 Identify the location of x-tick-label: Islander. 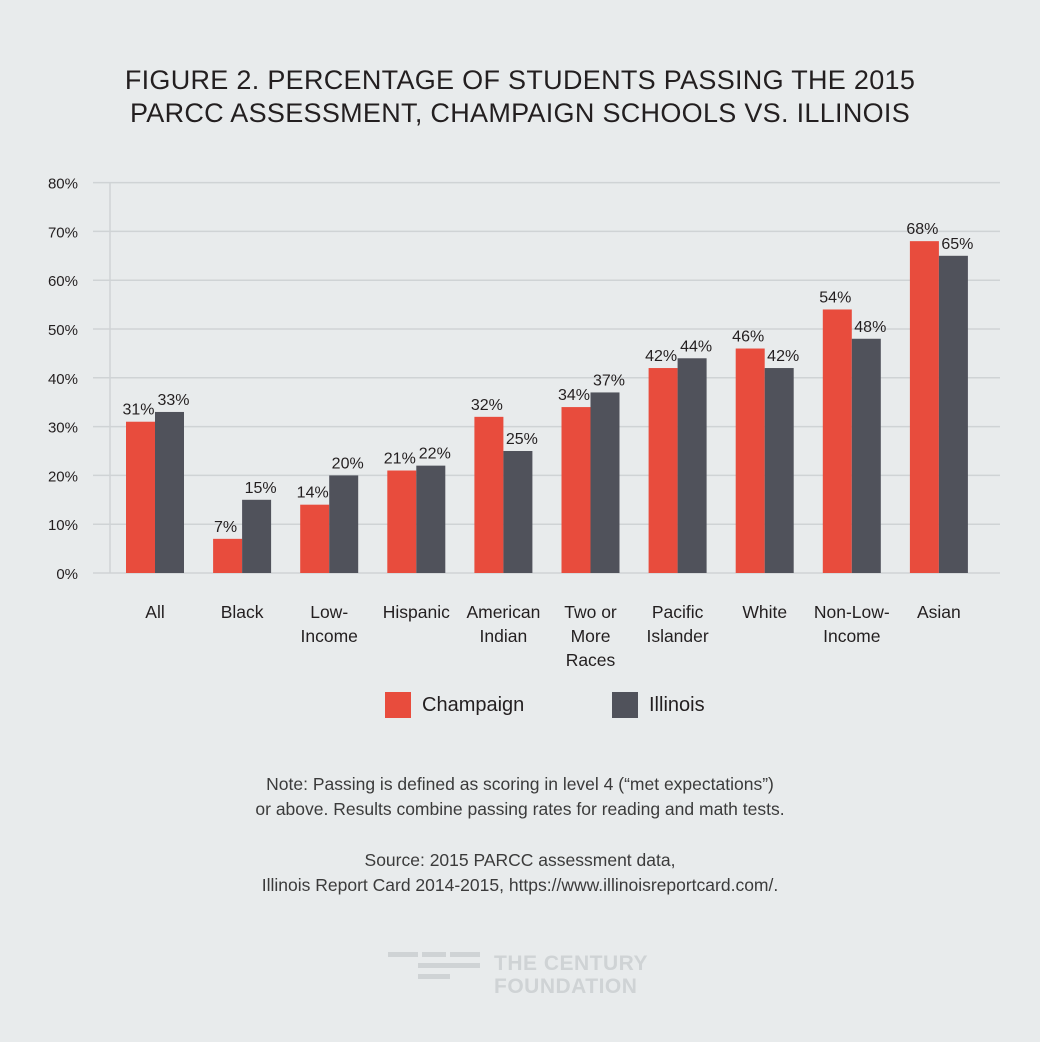
(677, 636).